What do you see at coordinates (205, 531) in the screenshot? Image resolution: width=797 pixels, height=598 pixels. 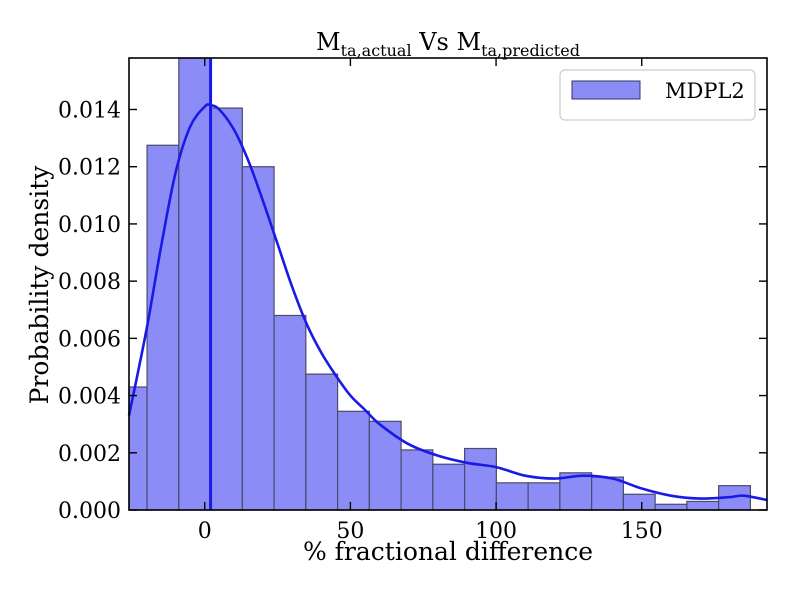 I see `x-tick-label: 0` at bounding box center [205, 531].